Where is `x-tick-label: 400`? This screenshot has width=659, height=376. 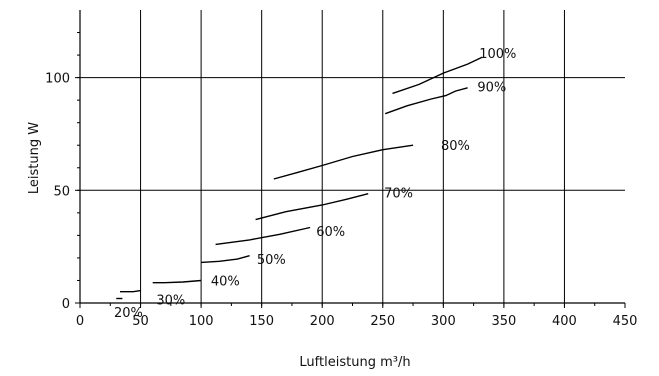
x-tick-label: 400 is located at coordinates (564, 321).